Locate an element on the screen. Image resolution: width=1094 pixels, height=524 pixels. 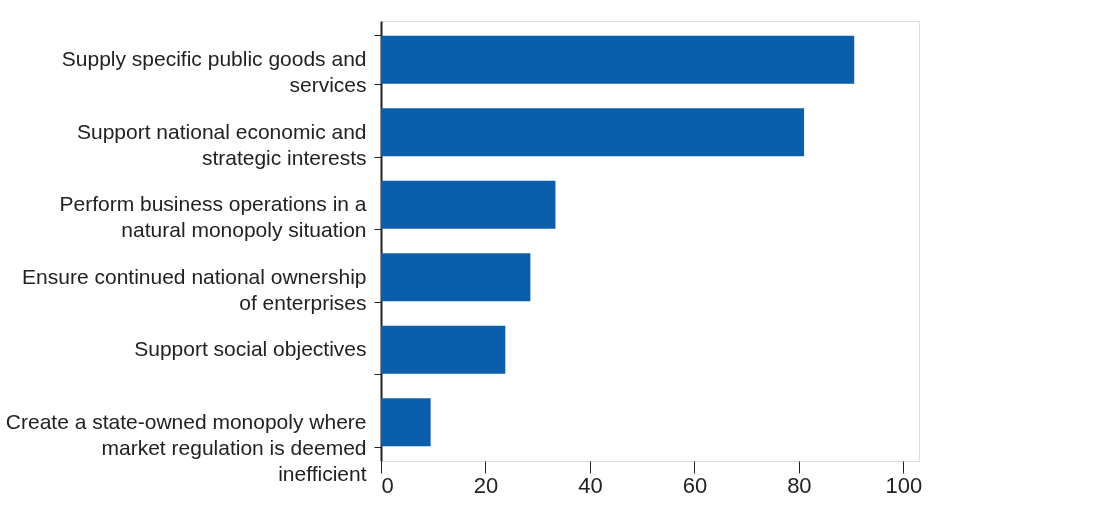
x-tick-label: 100 is located at coordinates (904, 485).